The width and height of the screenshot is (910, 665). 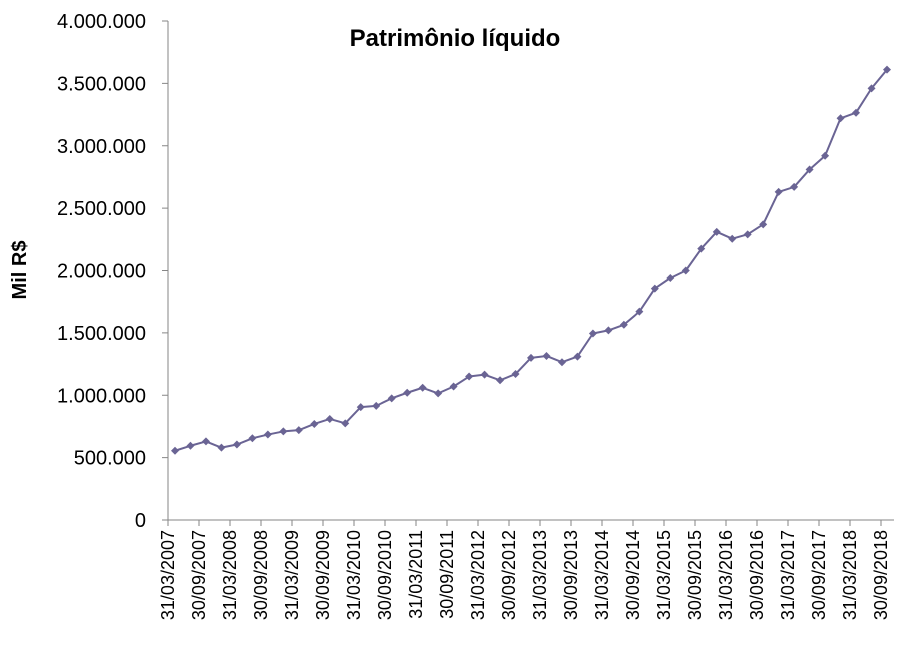 I want to click on y-tick-label: 3.000.000, so click(x=101, y=147).